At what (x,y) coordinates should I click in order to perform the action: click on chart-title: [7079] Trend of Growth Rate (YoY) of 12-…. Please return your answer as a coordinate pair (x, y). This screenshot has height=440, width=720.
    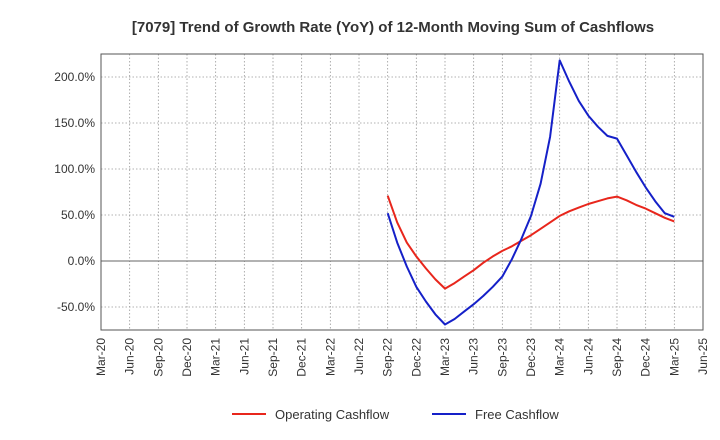
    Looking at the image, I should click on (393, 27).